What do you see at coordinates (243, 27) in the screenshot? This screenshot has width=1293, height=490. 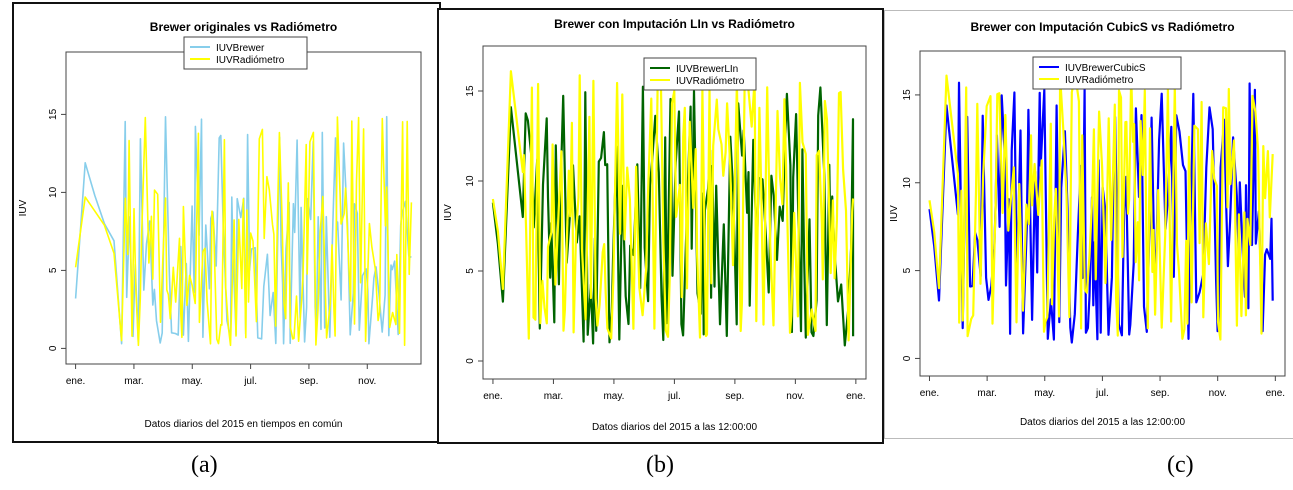 I see `chart-title: Brewer originales vs Radiómetro` at bounding box center [243, 27].